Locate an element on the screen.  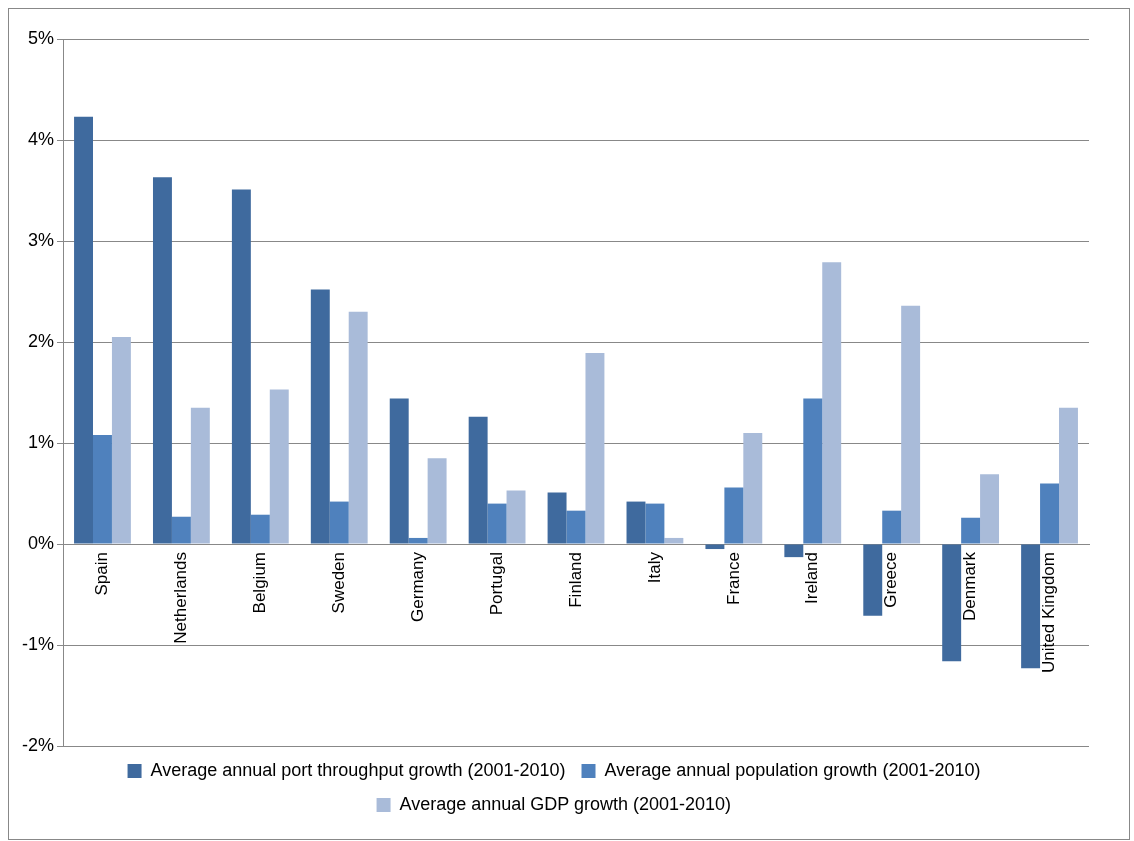
x-tick-label: Belgium is located at coordinates (259, 583).